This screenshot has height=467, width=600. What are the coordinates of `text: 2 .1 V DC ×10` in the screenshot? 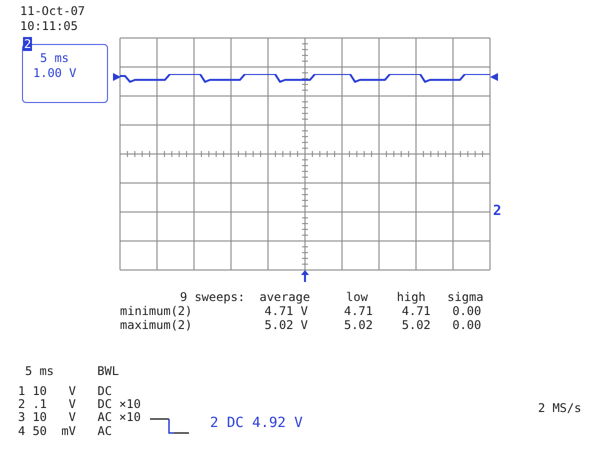 It's located at (79, 404).